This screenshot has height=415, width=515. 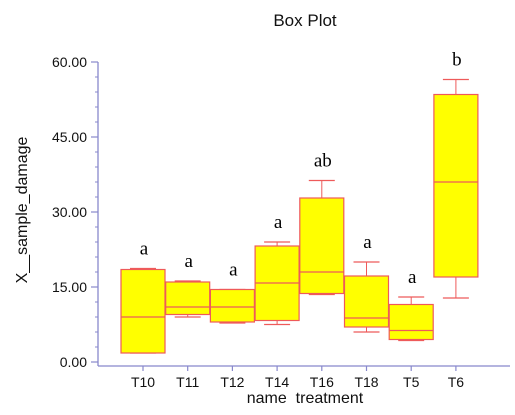 I want to click on box-T12: a, so click(x=232, y=292).